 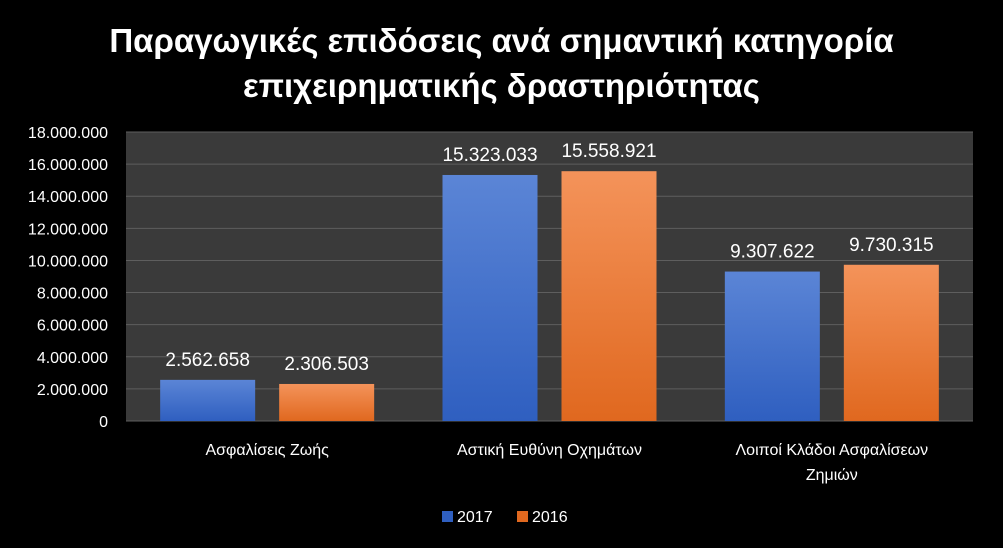 I want to click on x-tick-label: Ασφαλίσεις Ζωής, so click(x=268, y=450).